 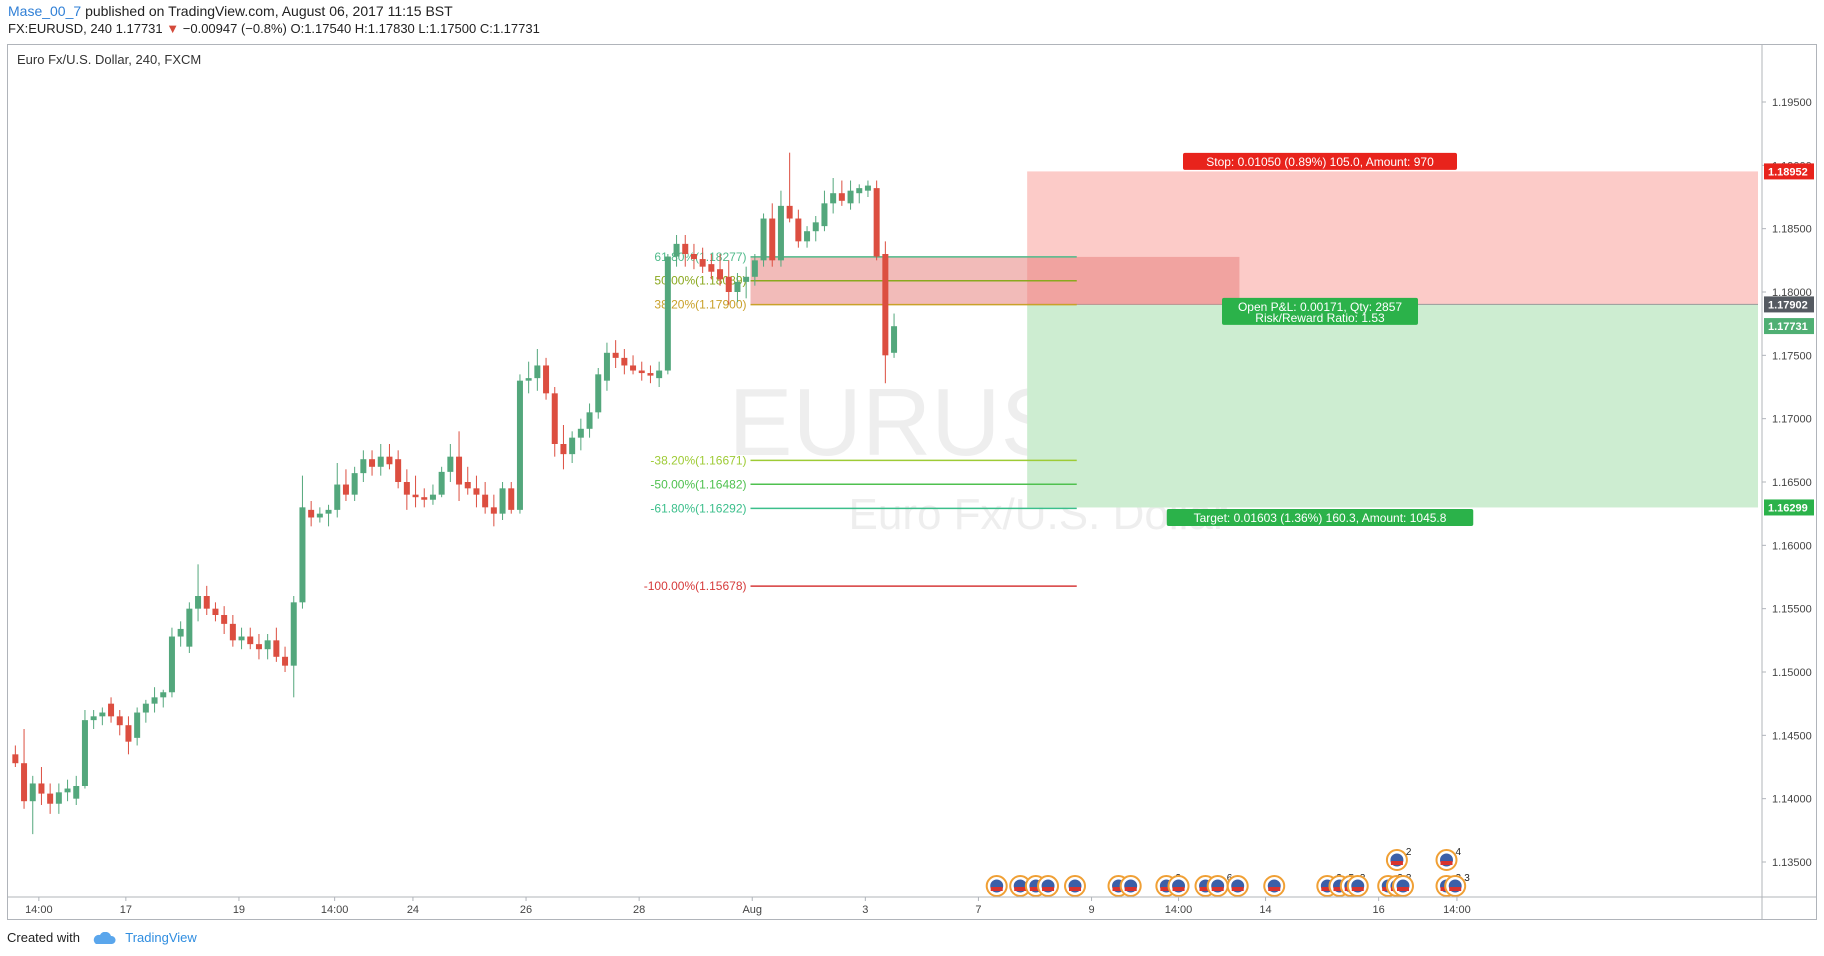 I want to click on price-tick-label: 1.15000, so click(x=1792, y=673).